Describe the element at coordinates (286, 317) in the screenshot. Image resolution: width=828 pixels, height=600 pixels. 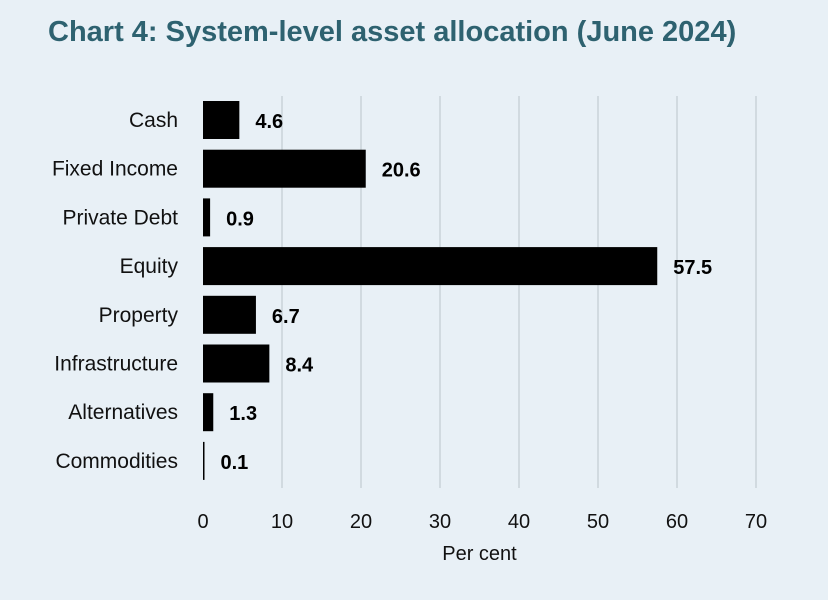
I see `value-label-property: 6.7` at that location.